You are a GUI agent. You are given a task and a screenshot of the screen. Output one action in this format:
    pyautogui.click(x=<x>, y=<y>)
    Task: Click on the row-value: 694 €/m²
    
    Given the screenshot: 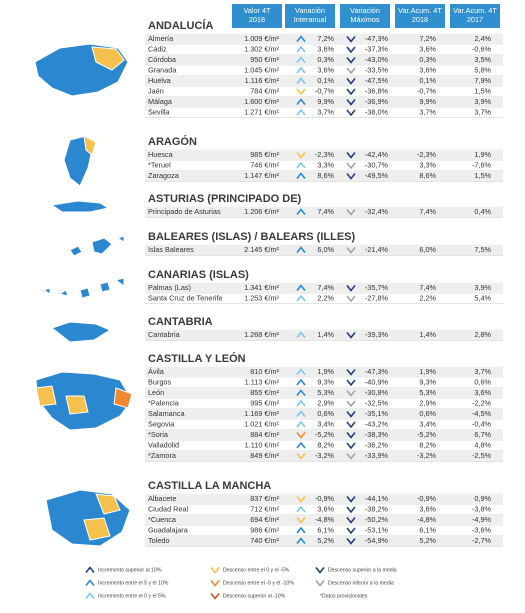 What is the action you would take?
    pyautogui.click(x=264, y=519)
    